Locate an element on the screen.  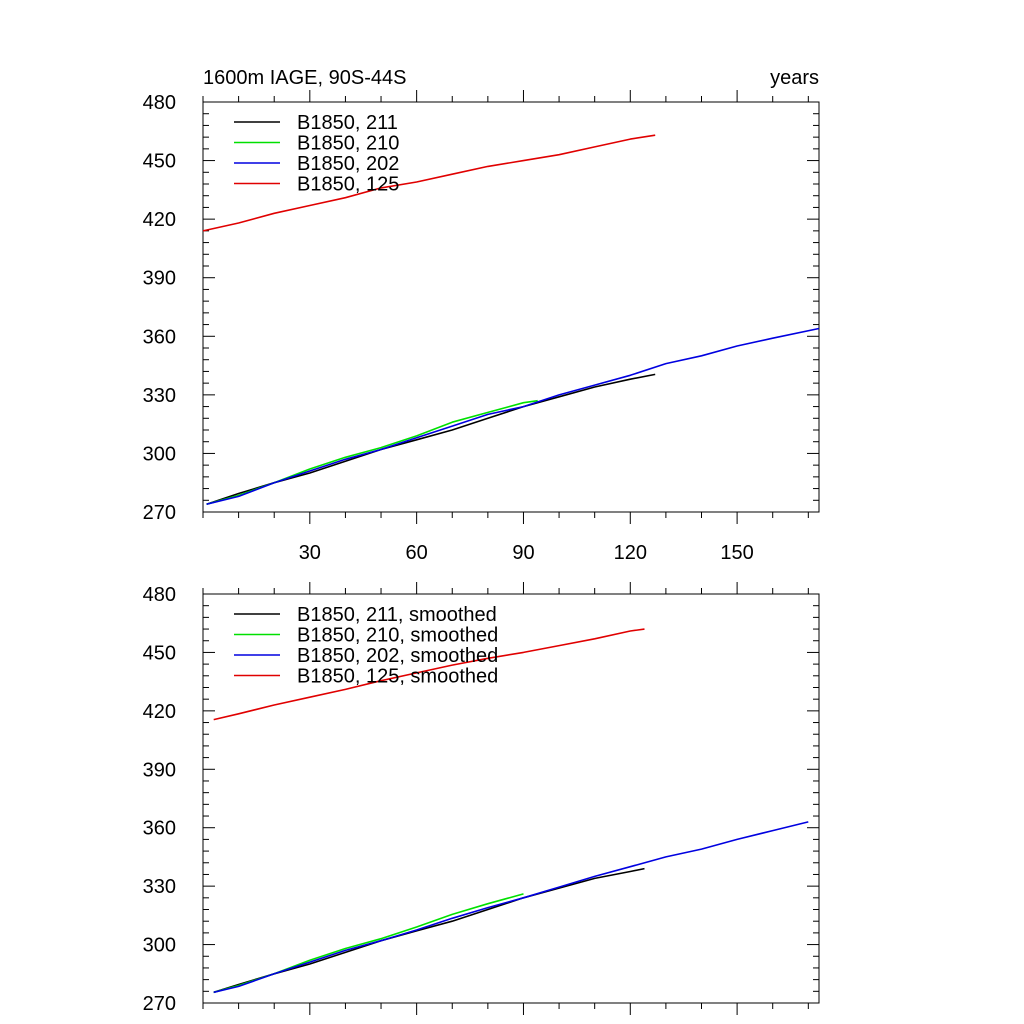
x-tick-label: 150 is located at coordinates (736, 553).